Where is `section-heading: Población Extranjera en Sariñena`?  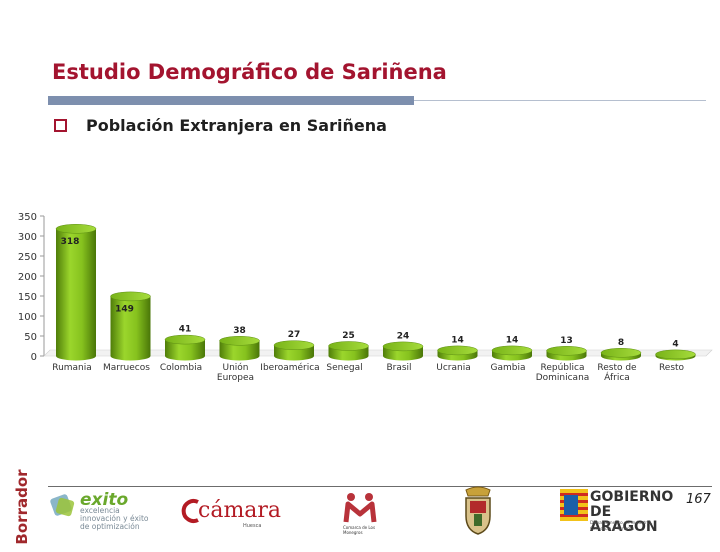
section-heading: Población Extranjera en Sariñena is located at coordinates (236, 125).